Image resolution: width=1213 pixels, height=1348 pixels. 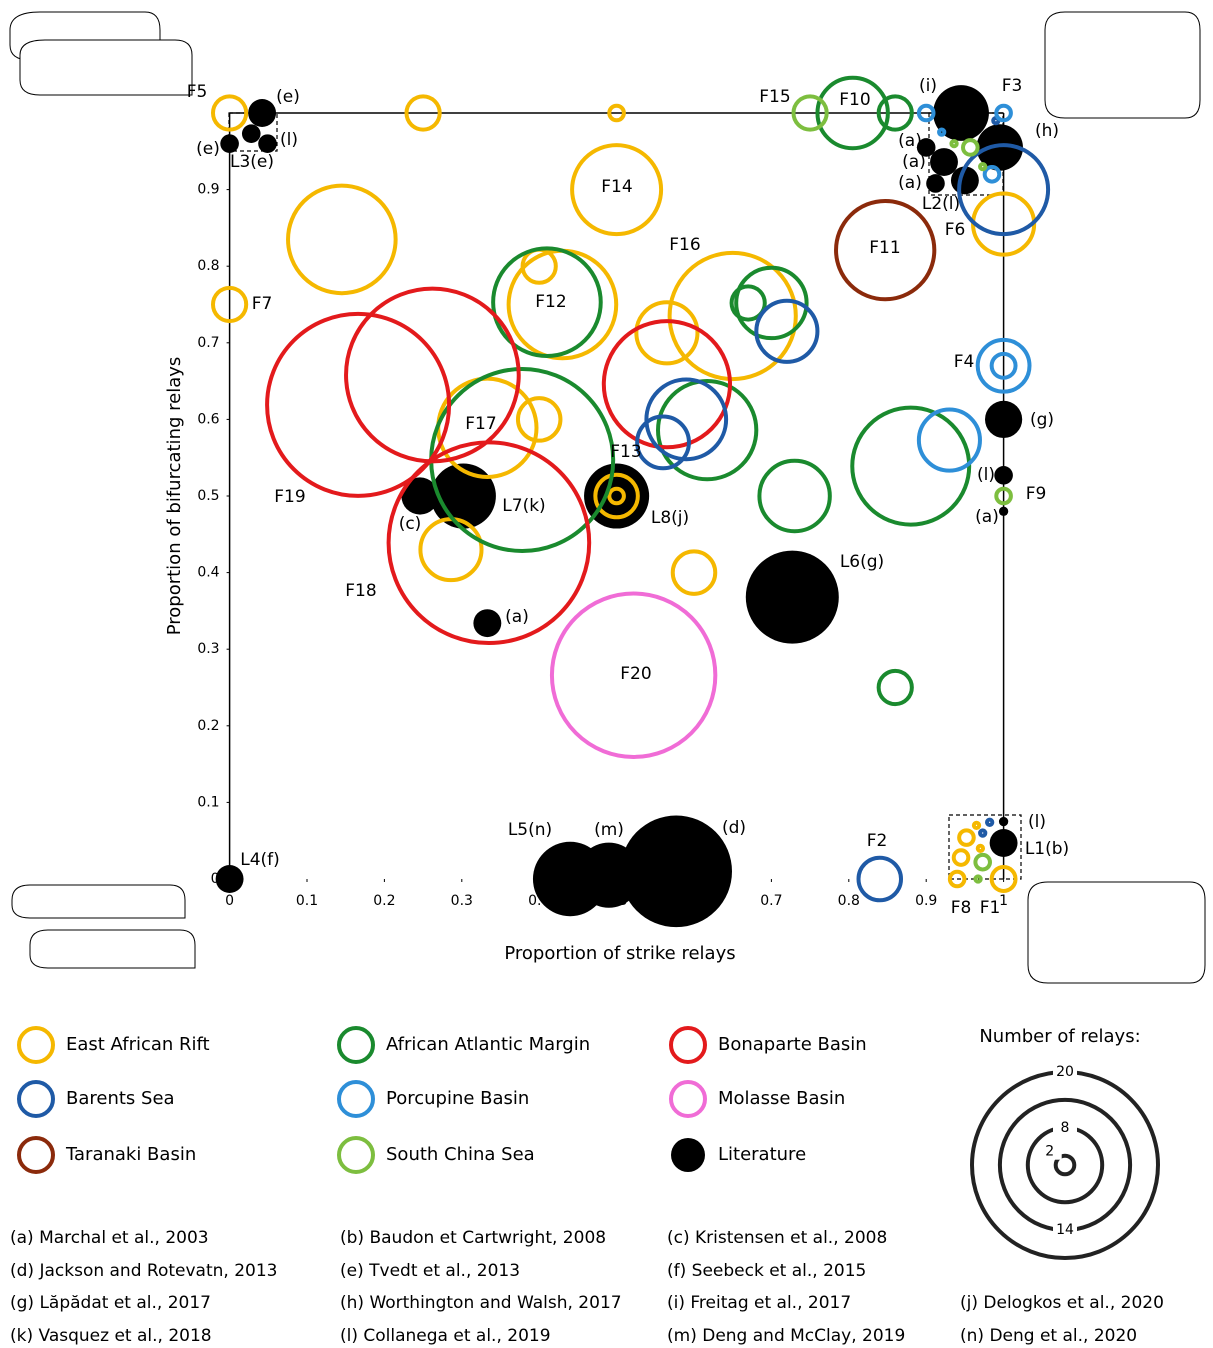 I want to click on x-axis-label: Proportion of strike relays, so click(x=619, y=953).